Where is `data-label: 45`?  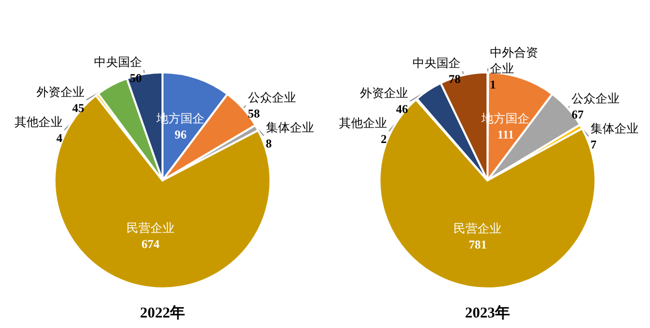
data-label: 45 is located at coordinates (78, 107).